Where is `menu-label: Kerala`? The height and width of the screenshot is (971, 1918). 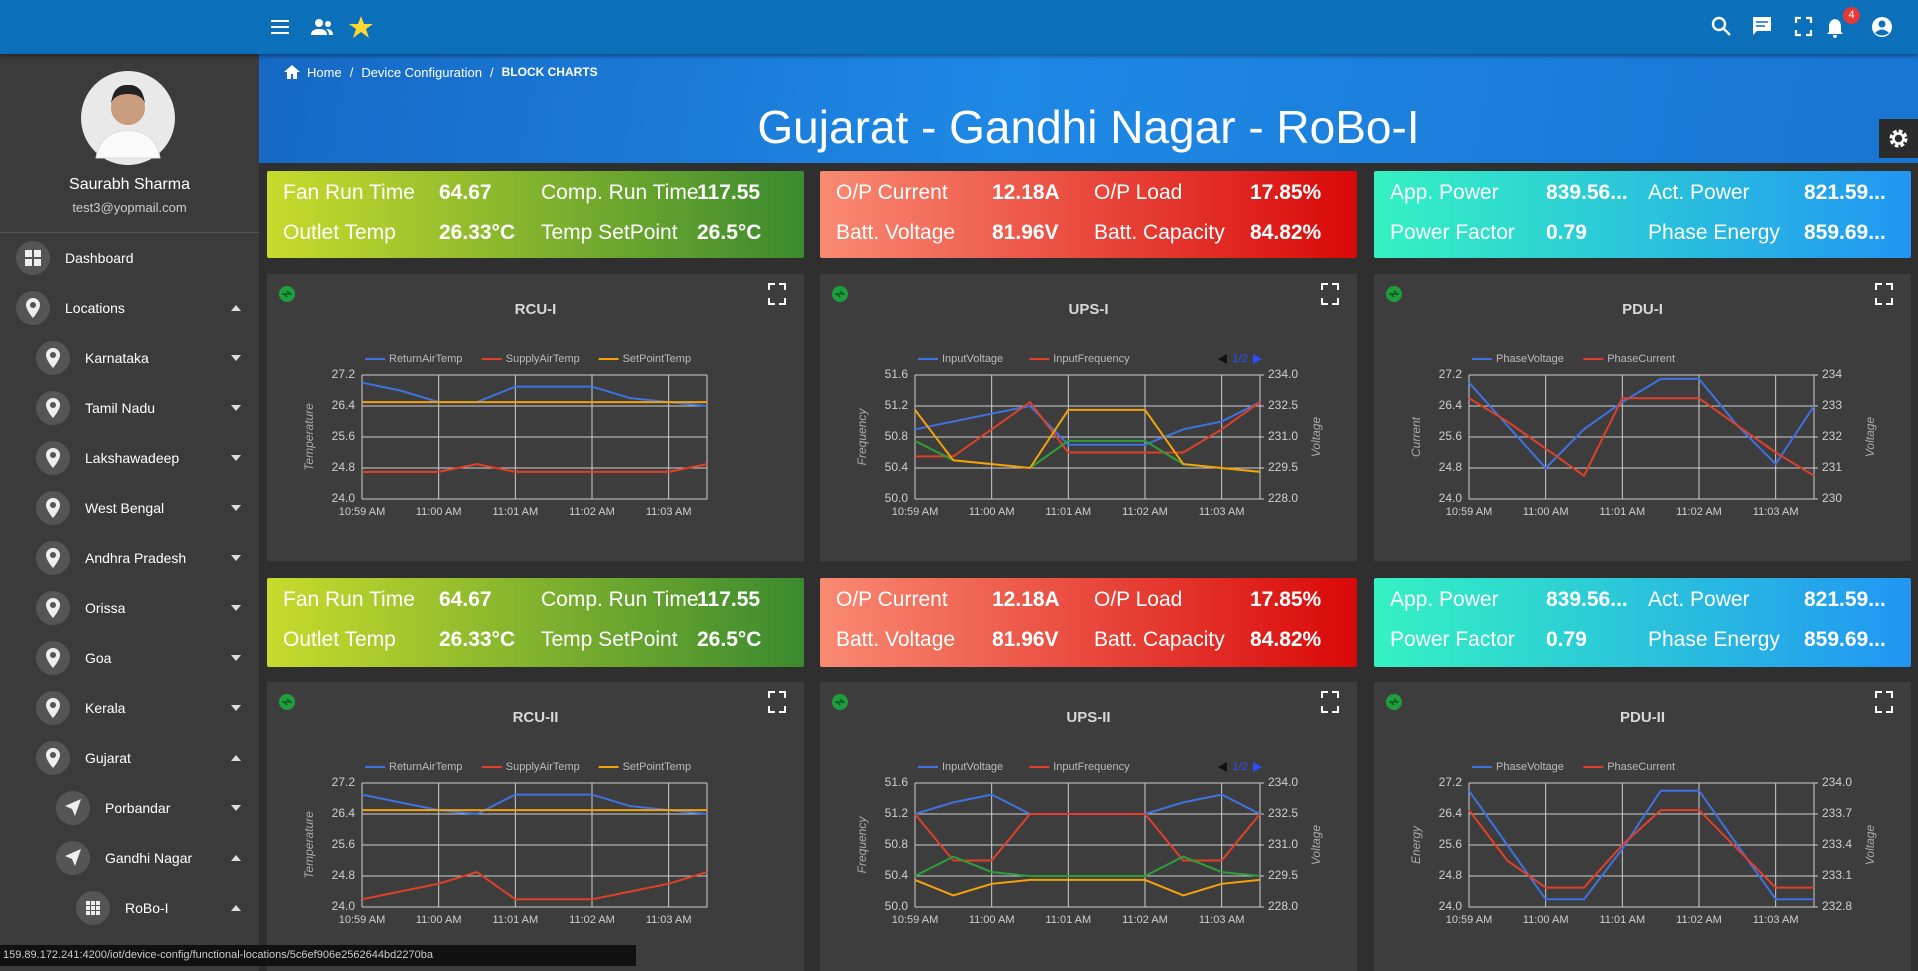 menu-label: Kerala is located at coordinates (105, 708).